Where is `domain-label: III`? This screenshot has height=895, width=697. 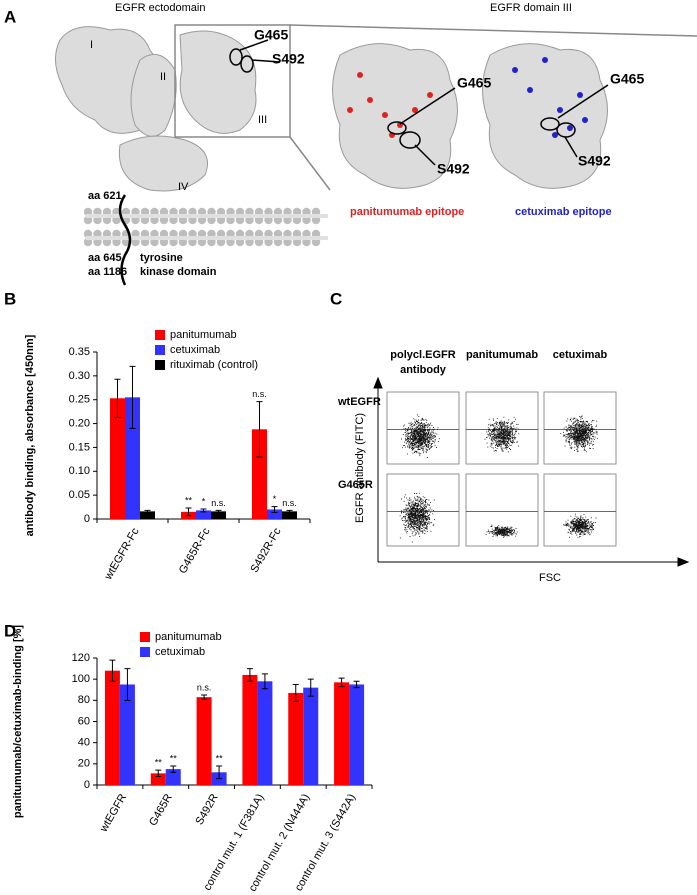 domain-label: III is located at coordinates (262, 120).